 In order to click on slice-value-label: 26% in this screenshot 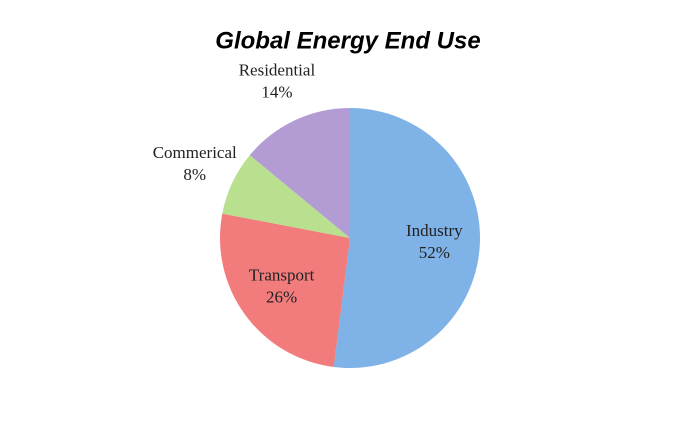, I will do `click(281, 297)`.